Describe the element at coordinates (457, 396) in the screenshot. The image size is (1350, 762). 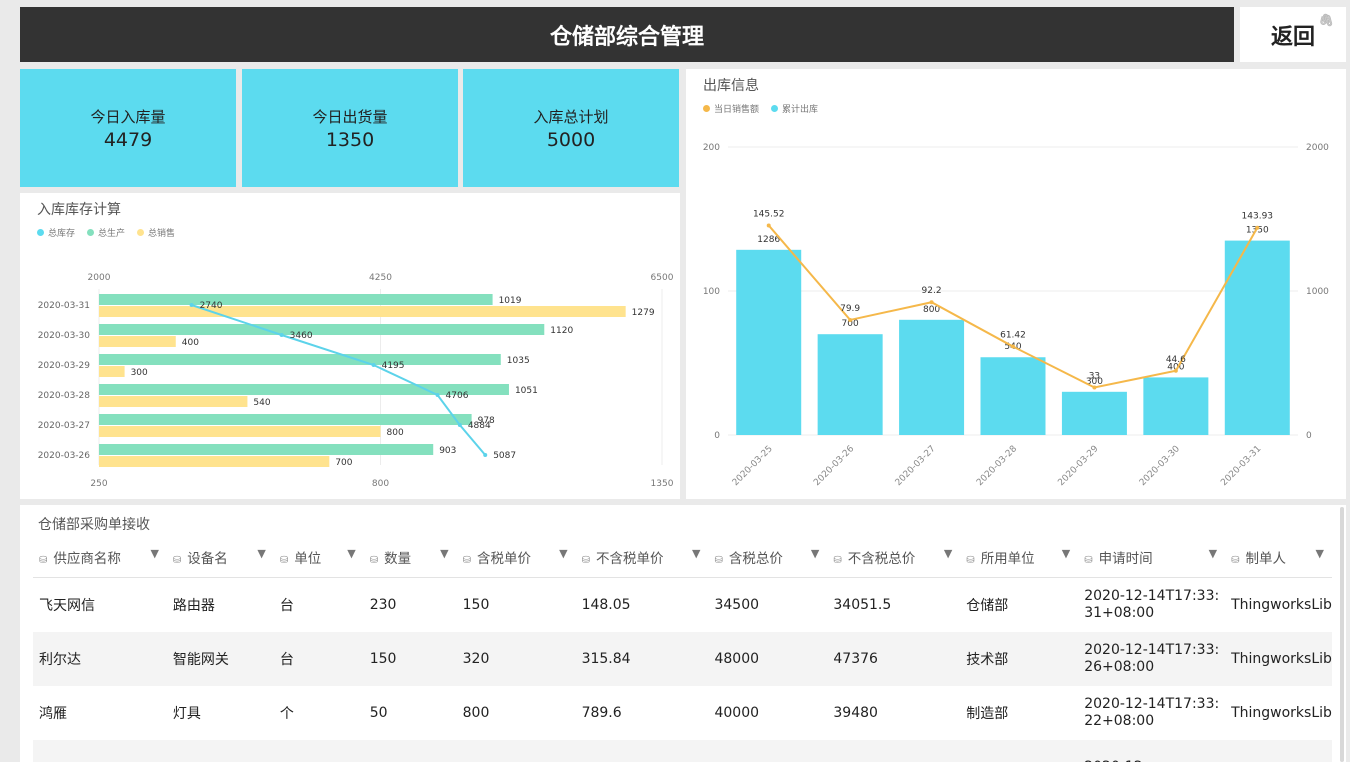
I see `inventory-label: 4706` at that location.